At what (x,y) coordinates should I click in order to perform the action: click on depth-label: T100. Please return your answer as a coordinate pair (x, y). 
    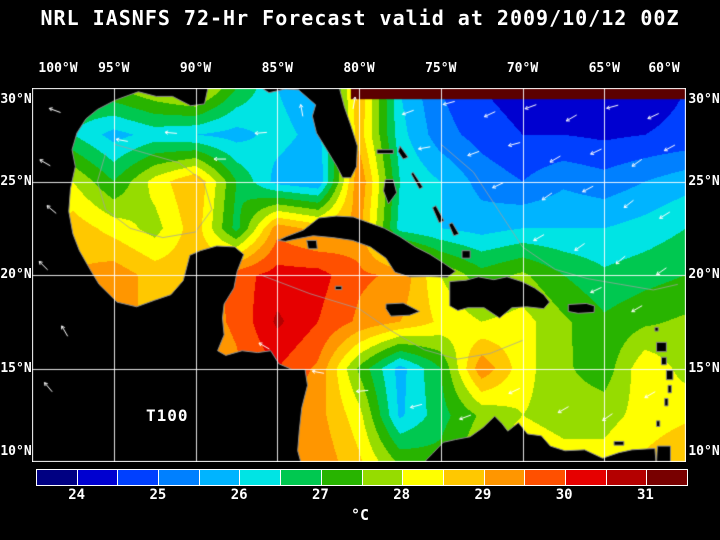
    Looking at the image, I should click on (167, 415).